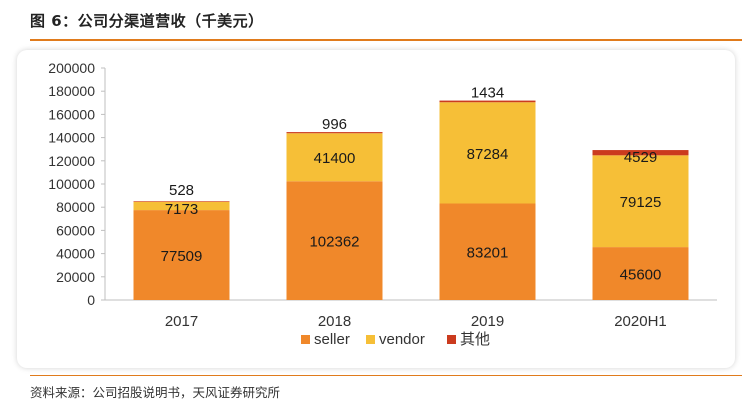 Image resolution: width=752 pixels, height=418 pixels. I want to click on legend-swatch-other, so click(451, 339).